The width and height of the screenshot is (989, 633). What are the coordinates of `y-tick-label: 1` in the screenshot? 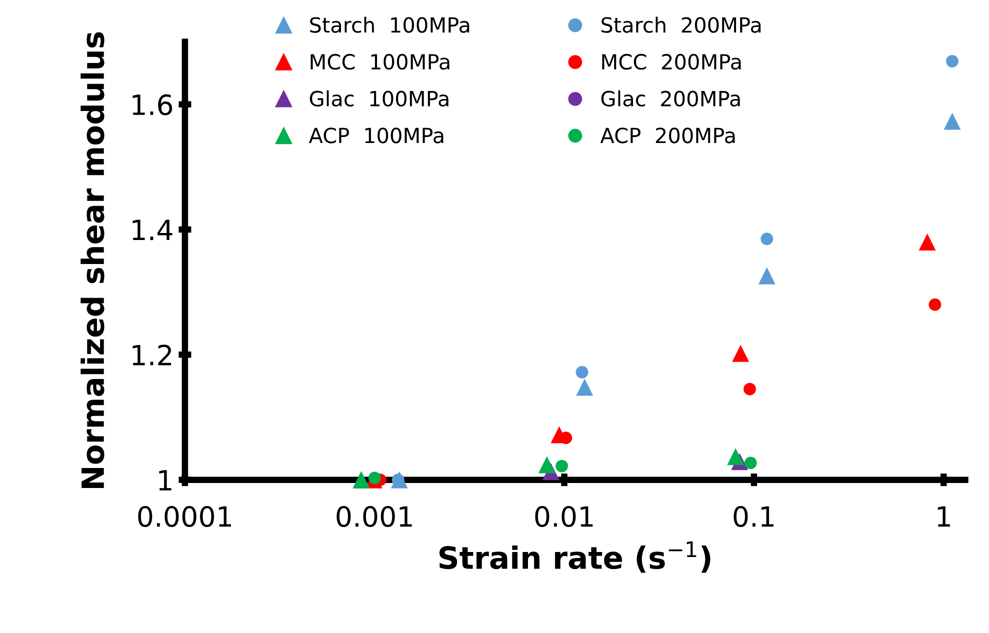 It's located at (165, 480).